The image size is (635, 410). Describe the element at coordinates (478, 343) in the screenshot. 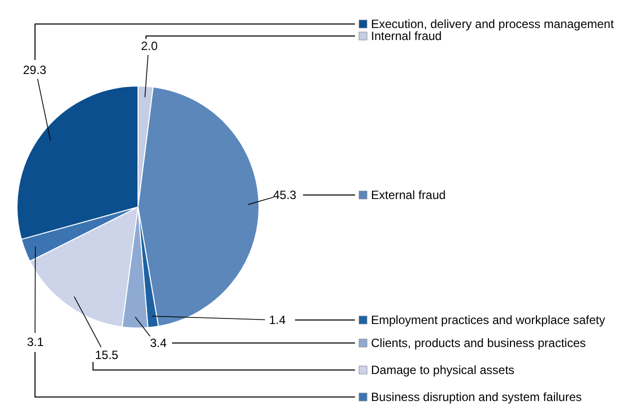

I see `legend-label: Clients, products and business practices` at that location.